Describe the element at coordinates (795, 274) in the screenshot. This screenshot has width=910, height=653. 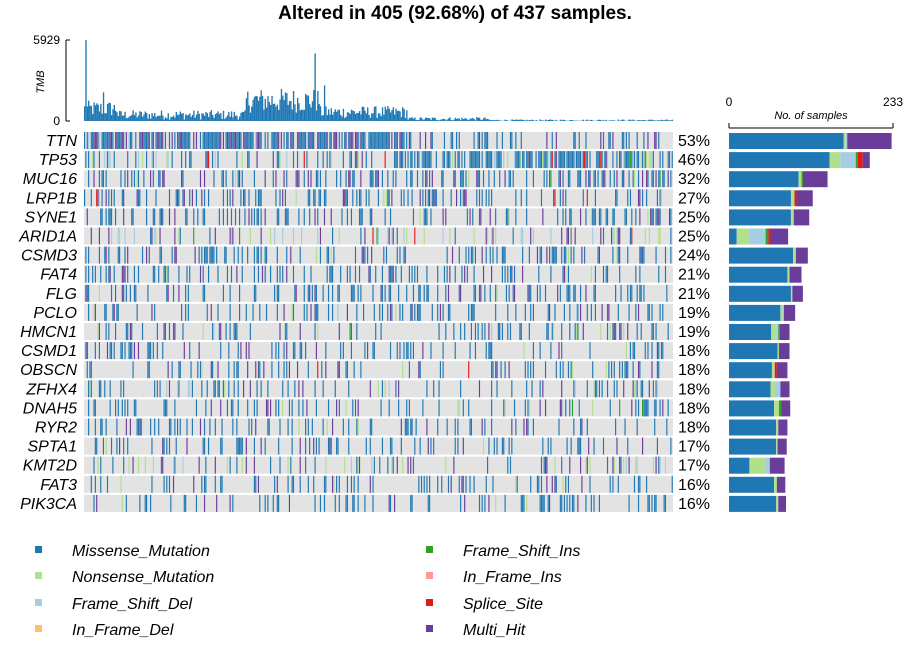
I see `gene-bar-fat4-multi-hit` at that location.